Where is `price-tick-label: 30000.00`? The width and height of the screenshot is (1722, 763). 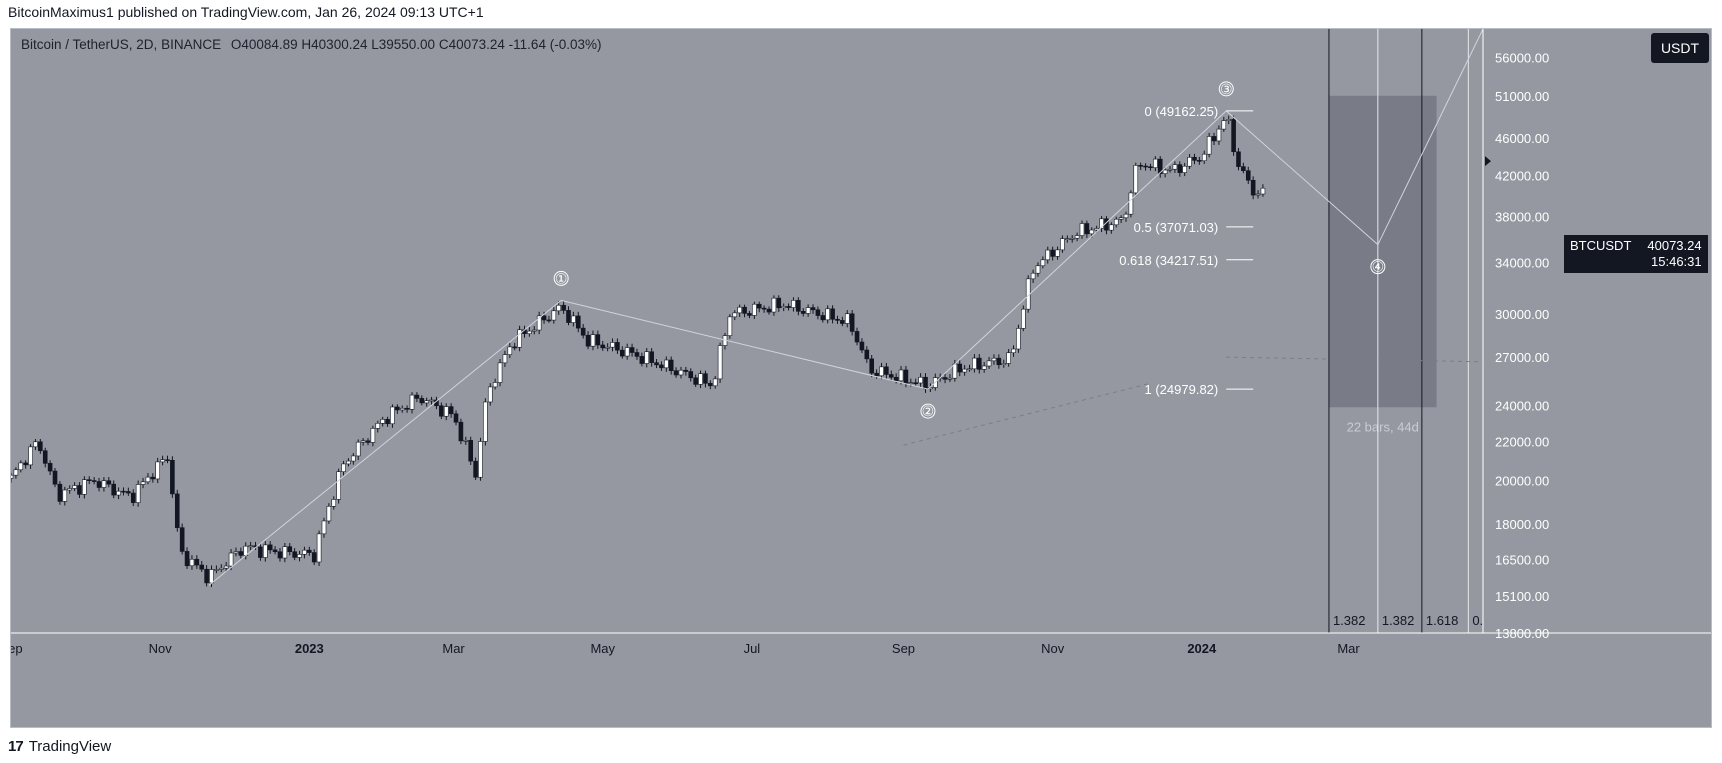 price-tick-label: 30000.00 is located at coordinates (1522, 314).